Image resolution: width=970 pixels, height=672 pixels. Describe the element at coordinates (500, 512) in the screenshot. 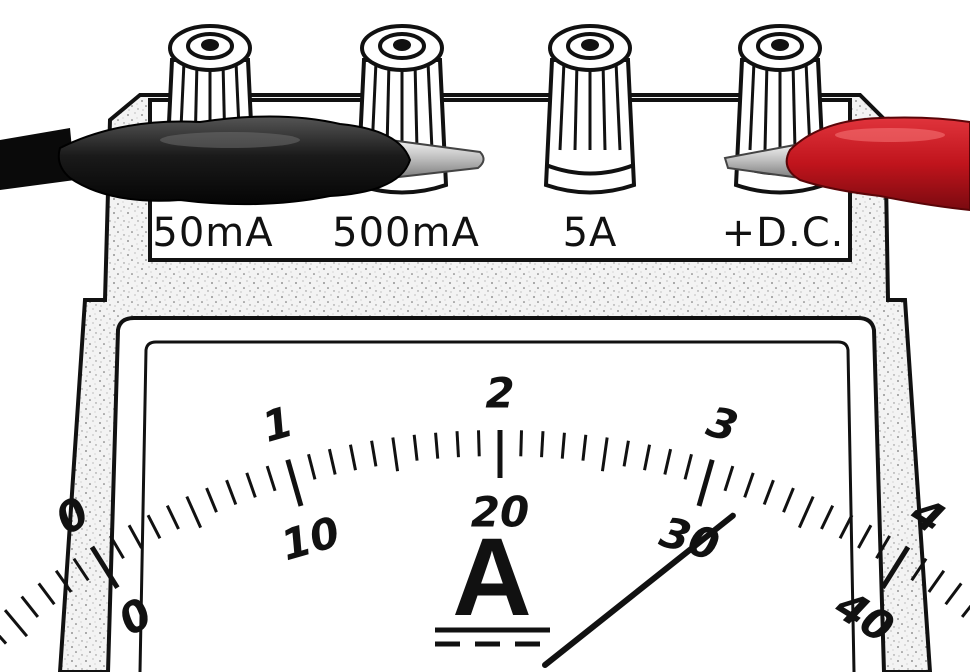

I see `scale-label-lower: 20` at that location.